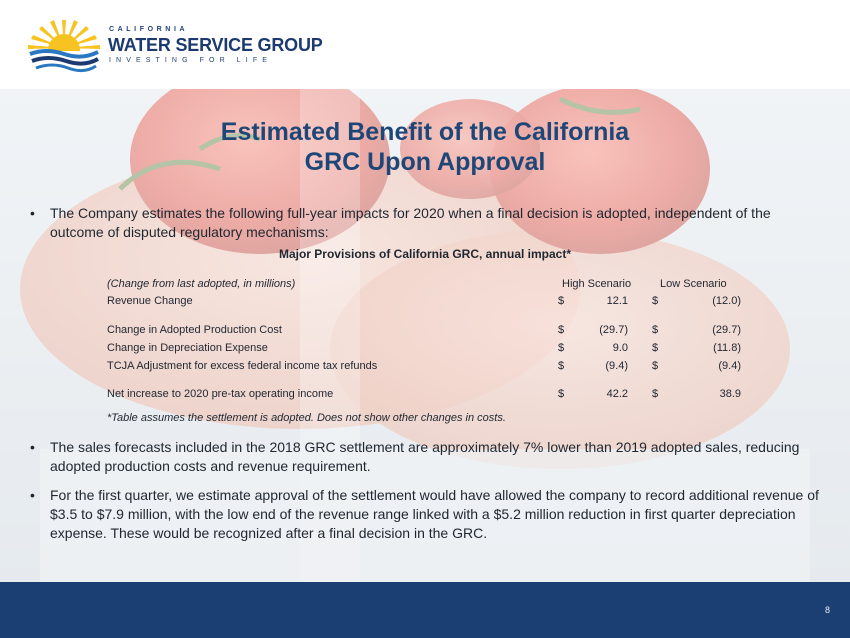 The image size is (850, 638). I want to click on column-low-scenario: Low Scenario, so click(693, 284).